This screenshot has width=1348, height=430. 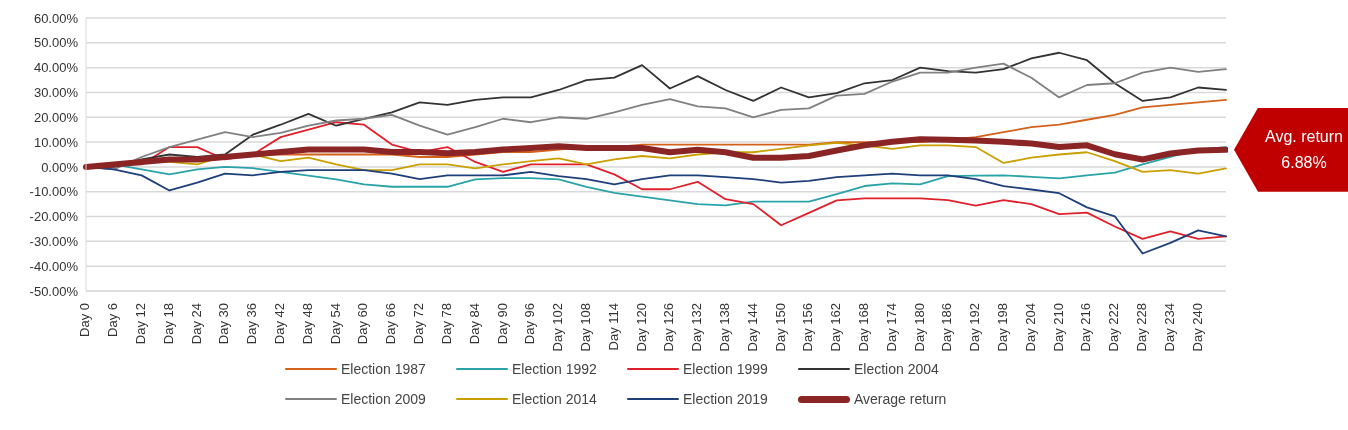 I want to click on y-tick-label: 30.00%, so click(x=56, y=93).